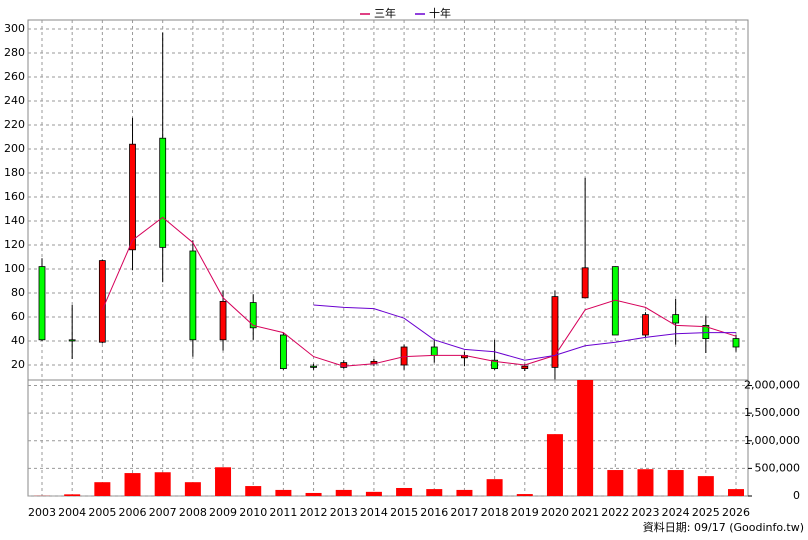 The width and height of the screenshot is (808, 540). I want to click on y2-tick-label: 1,000,000, so click(772, 440).